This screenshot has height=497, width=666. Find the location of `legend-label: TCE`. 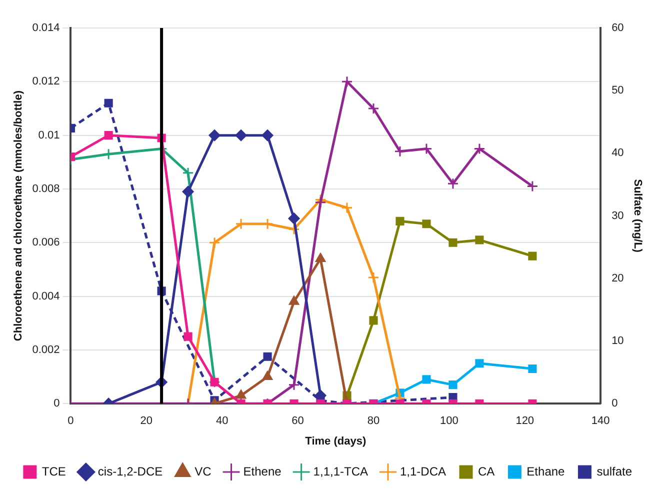

legend-label: TCE is located at coordinates (54, 471).